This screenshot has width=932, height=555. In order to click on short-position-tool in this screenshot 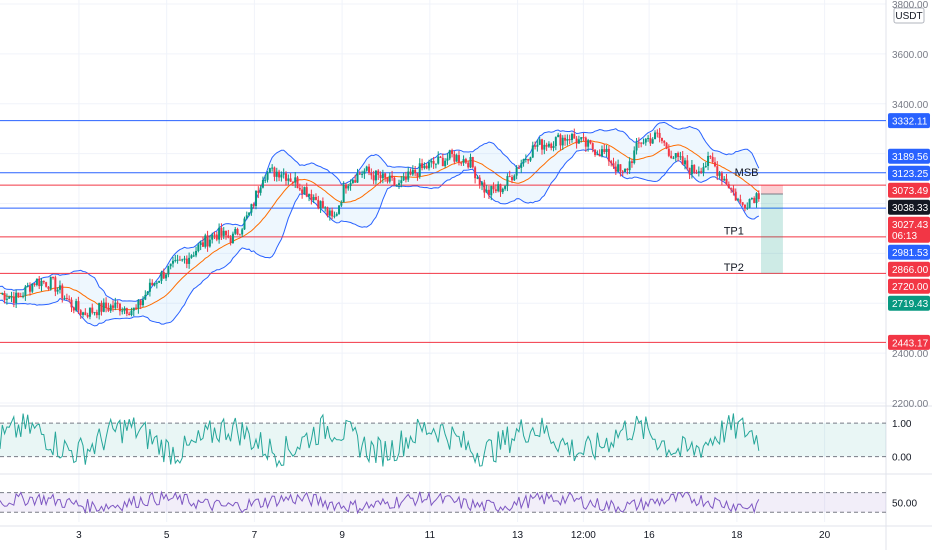, I will do `click(771, 229)`.